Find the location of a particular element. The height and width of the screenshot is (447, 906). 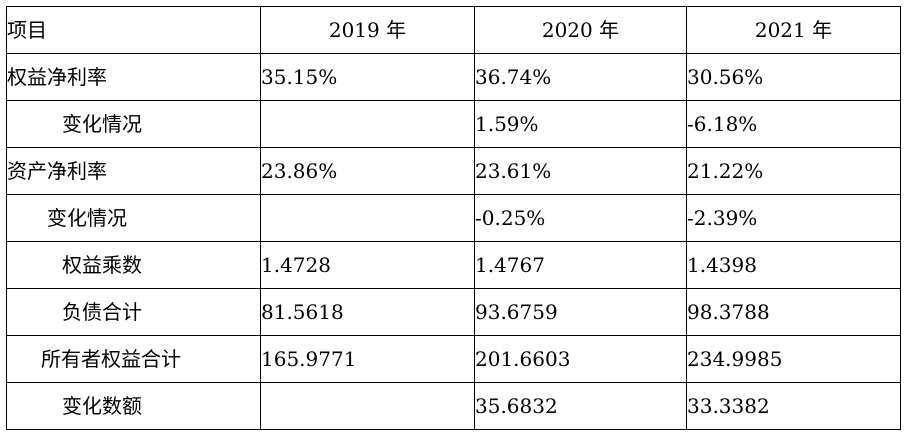

cell-2020: 1.59% is located at coordinates (580, 124).